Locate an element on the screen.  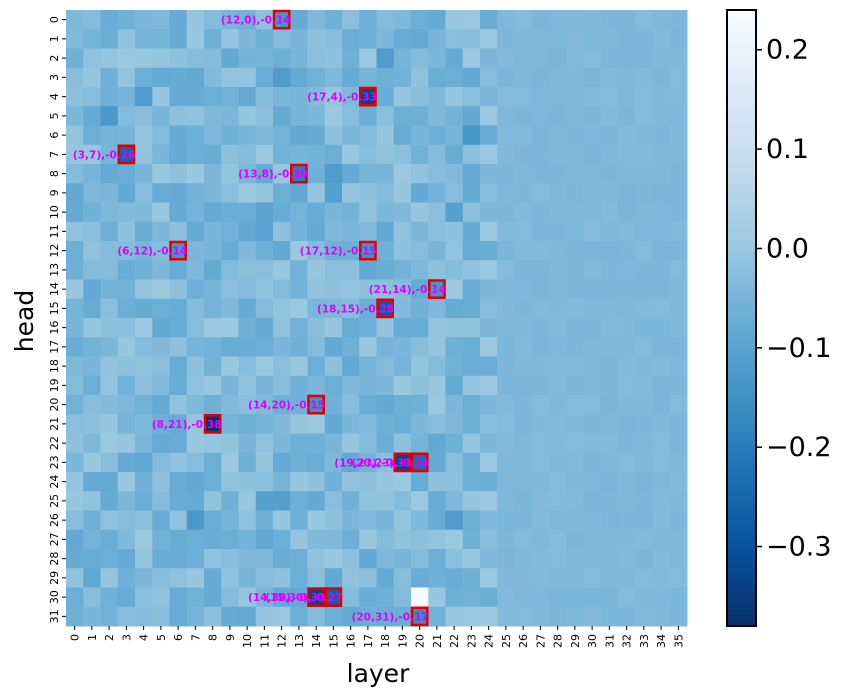
highlight-annotation: (21,14),-0.14 is located at coordinates (407, 290).